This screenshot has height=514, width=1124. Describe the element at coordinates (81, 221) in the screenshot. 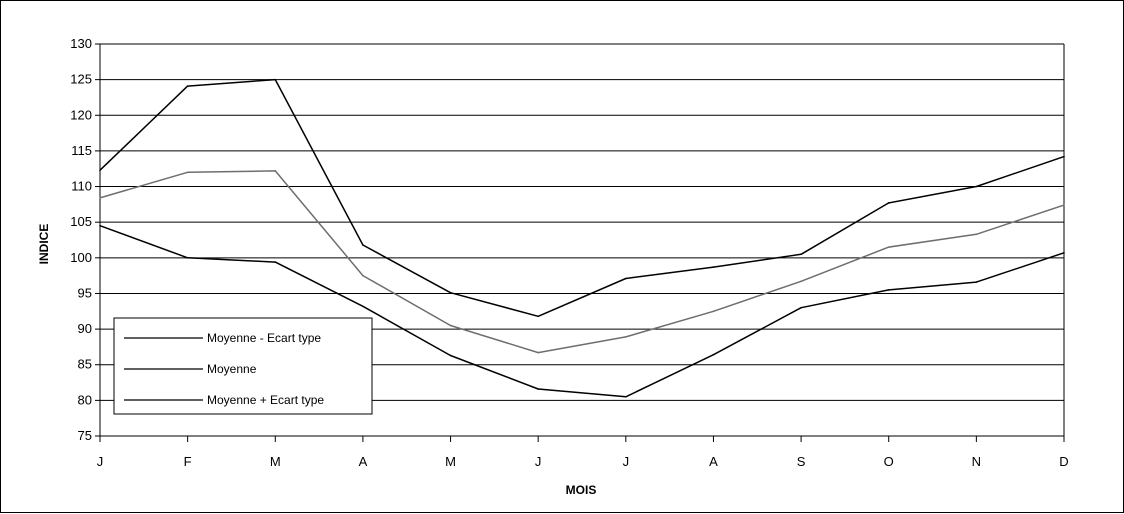

I see `y-tick-label-105: 105` at that location.